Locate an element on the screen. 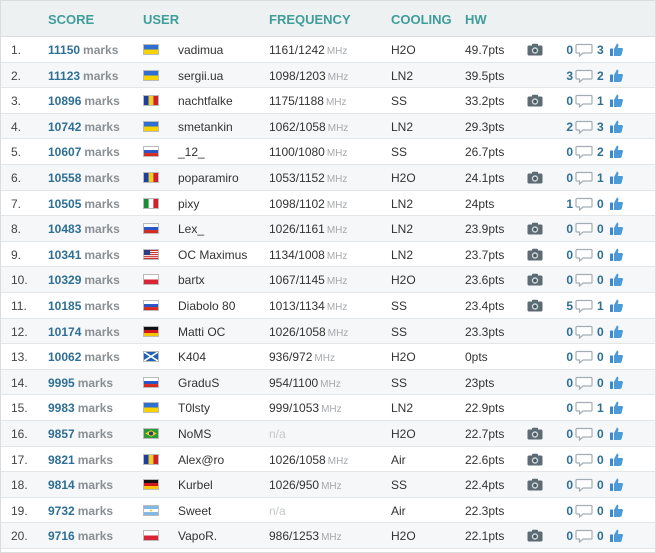  score-link: 10174 marks is located at coordinates (84, 332).